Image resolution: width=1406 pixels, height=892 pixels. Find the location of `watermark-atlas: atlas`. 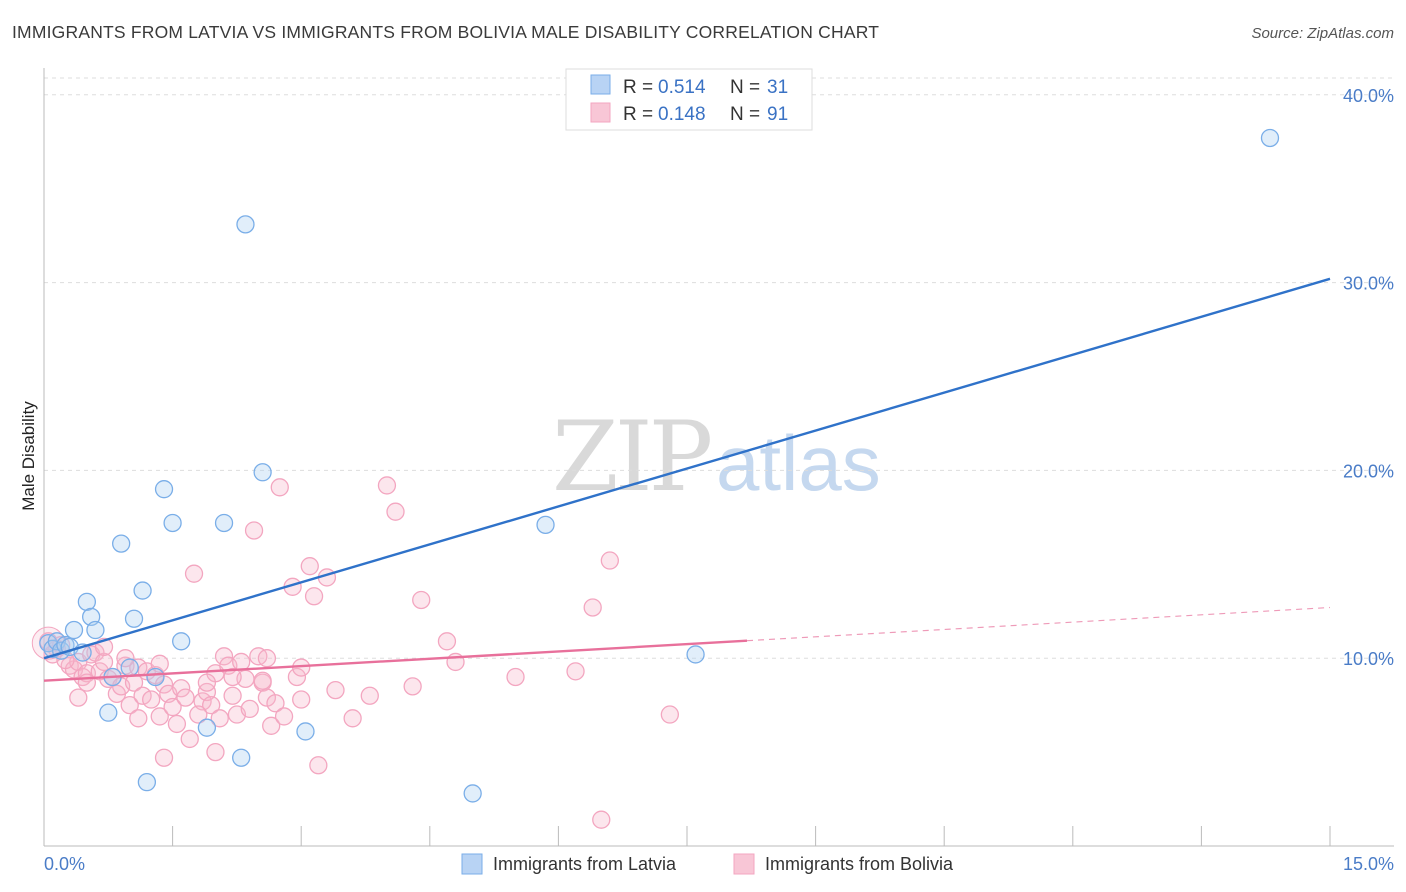

watermark-atlas: atlas is located at coordinates (798, 463).